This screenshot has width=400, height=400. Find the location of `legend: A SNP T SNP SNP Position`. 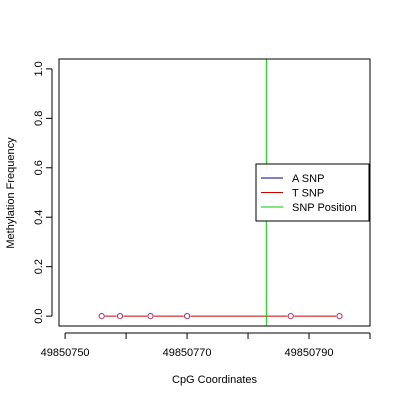

legend: A SNP T SNP SNP Position is located at coordinates (312, 192).